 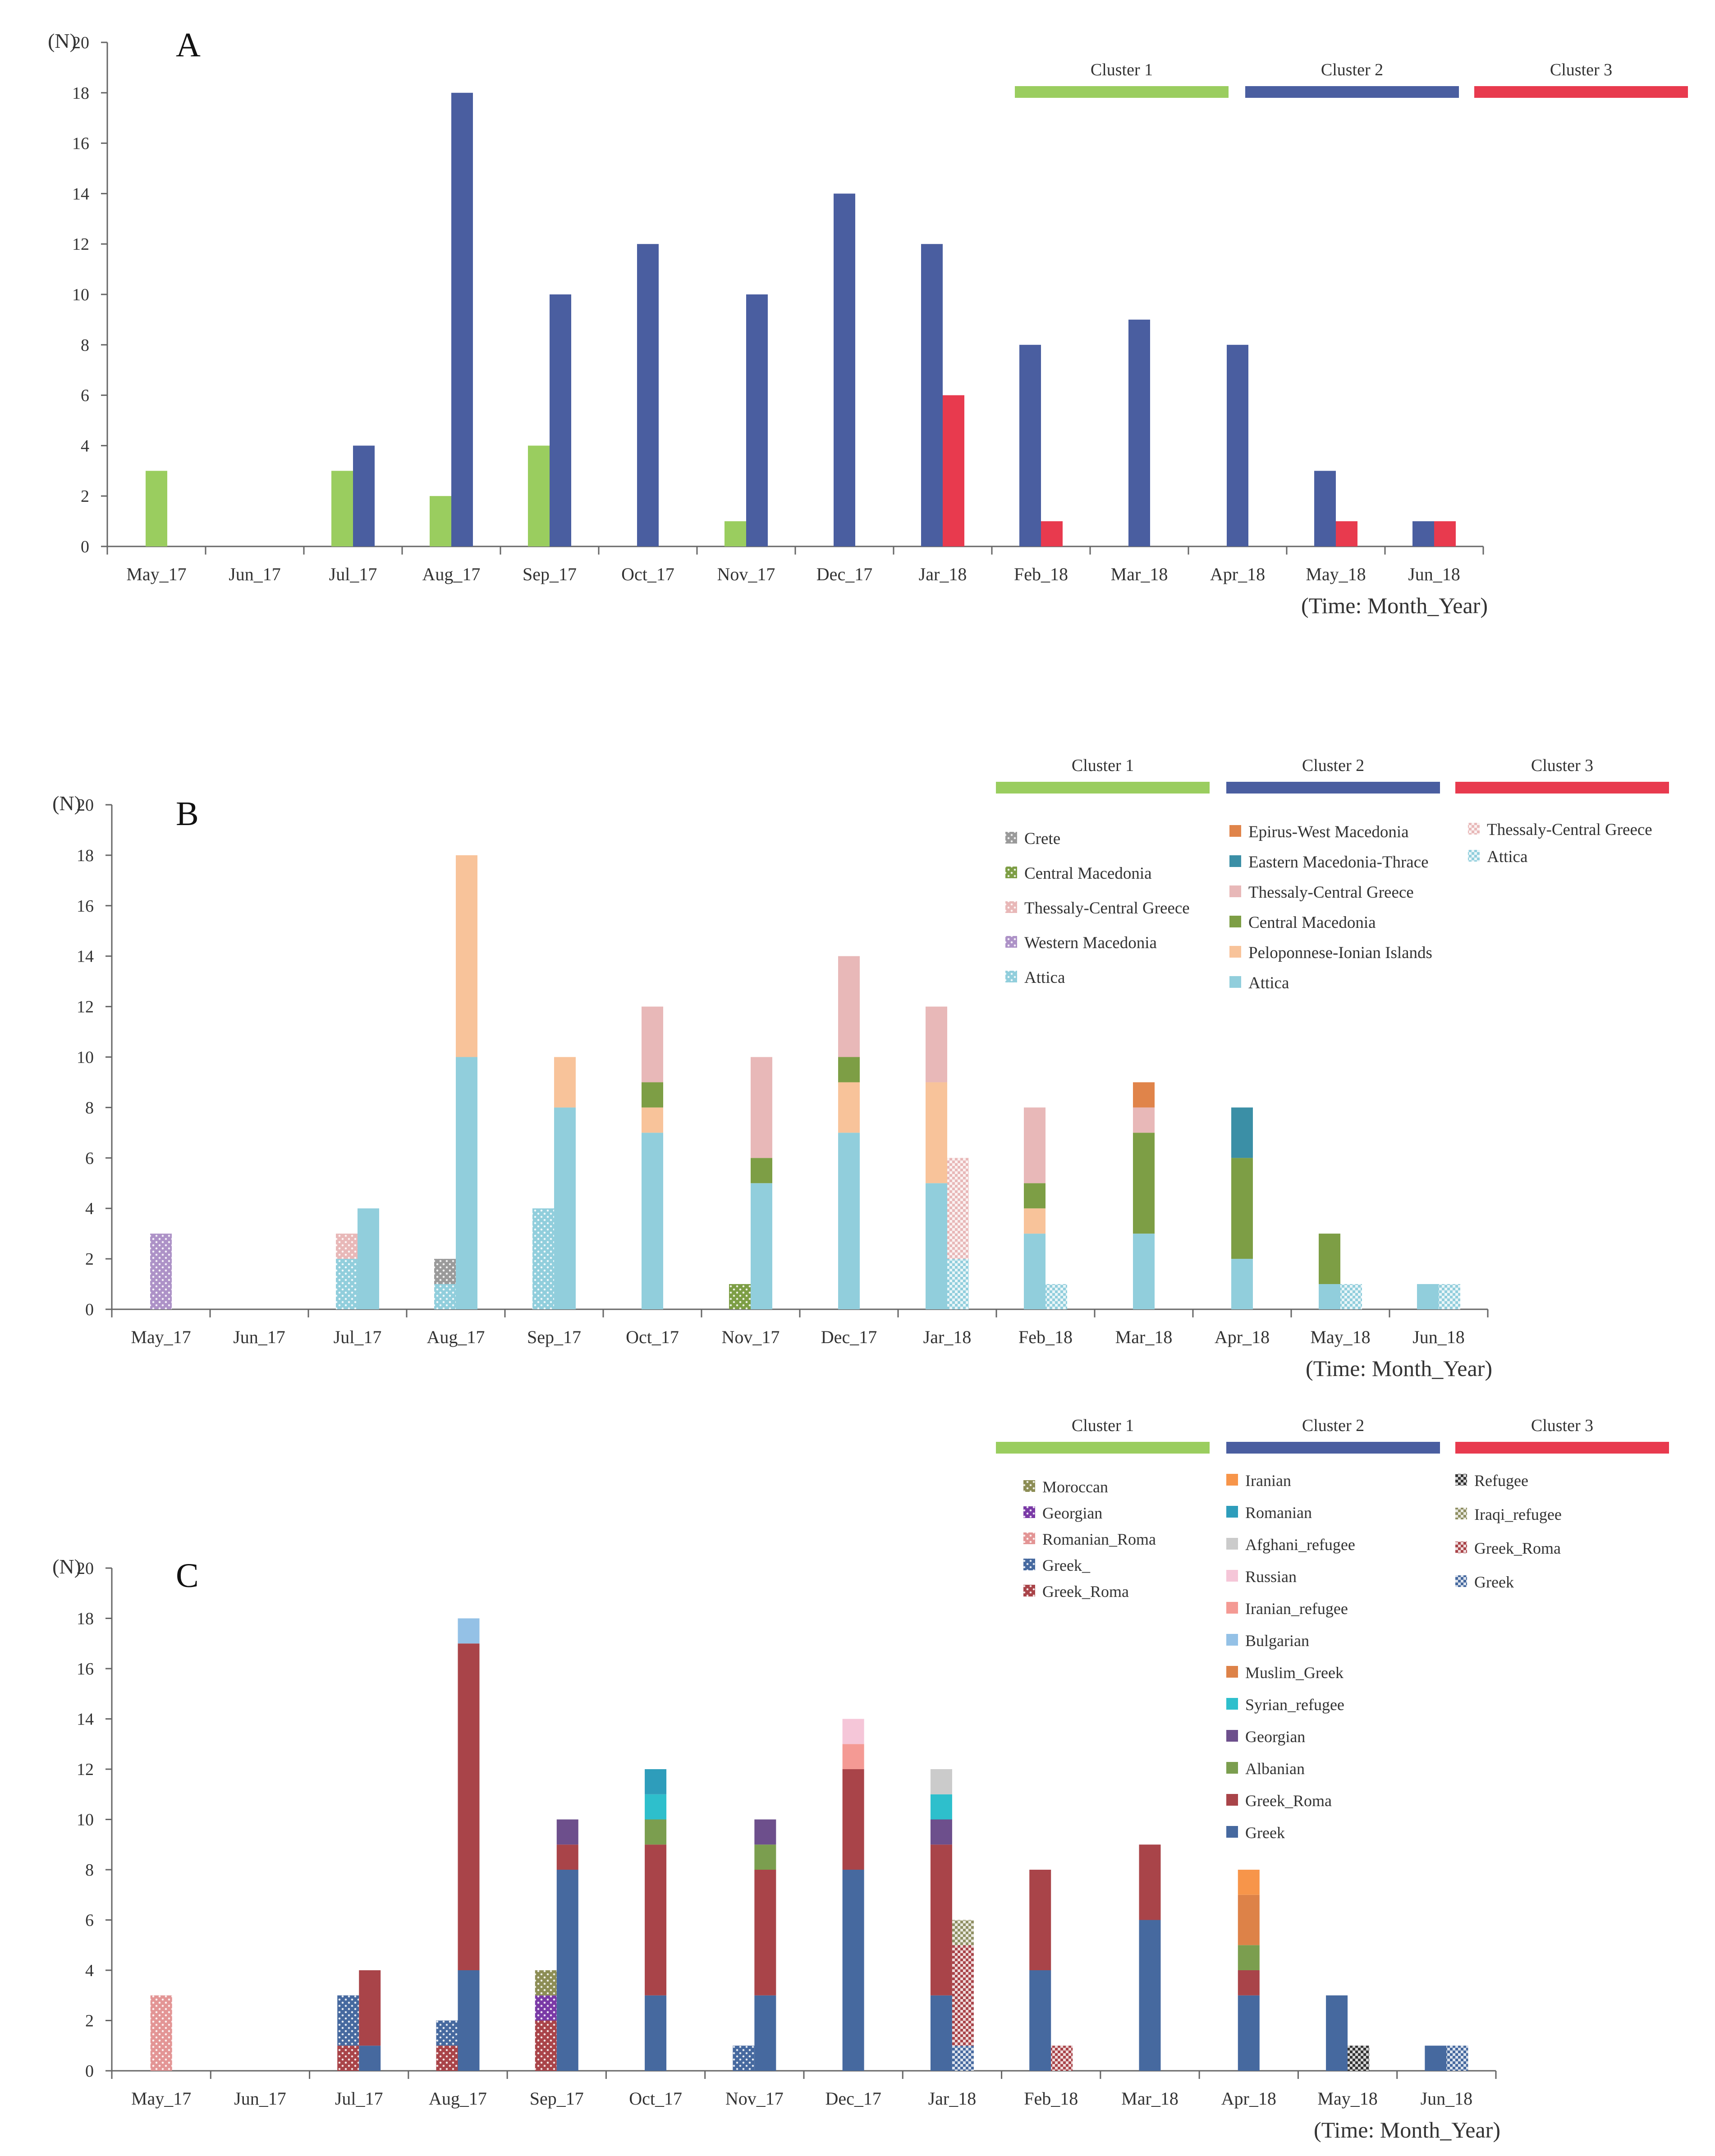 What do you see at coordinates (1040, 2020) in the screenshot?
I see `bar-cluster-2-greek` at bounding box center [1040, 2020].